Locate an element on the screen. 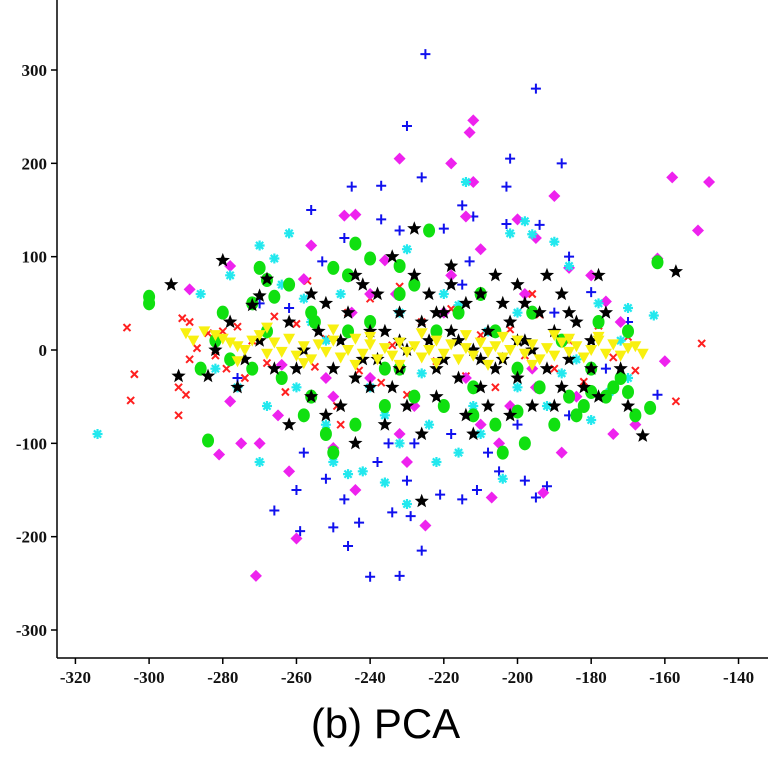 This screenshot has width=771, height=766. y-tick-label: -200 is located at coordinates (31, 537).